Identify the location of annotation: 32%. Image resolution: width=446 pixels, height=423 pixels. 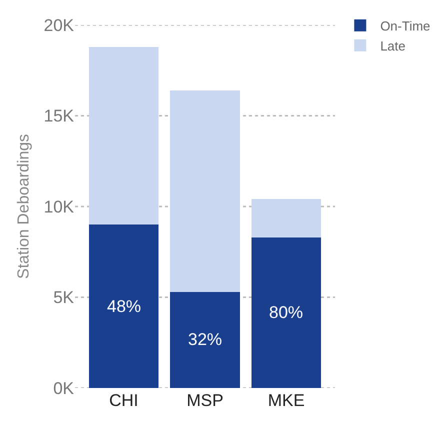
(205, 339).